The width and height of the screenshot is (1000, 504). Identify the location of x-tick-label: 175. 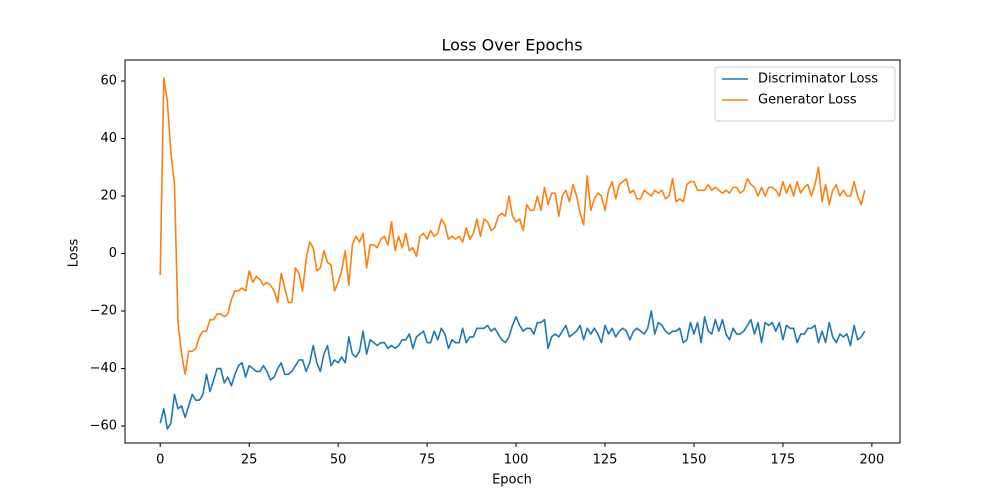
(783, 460).